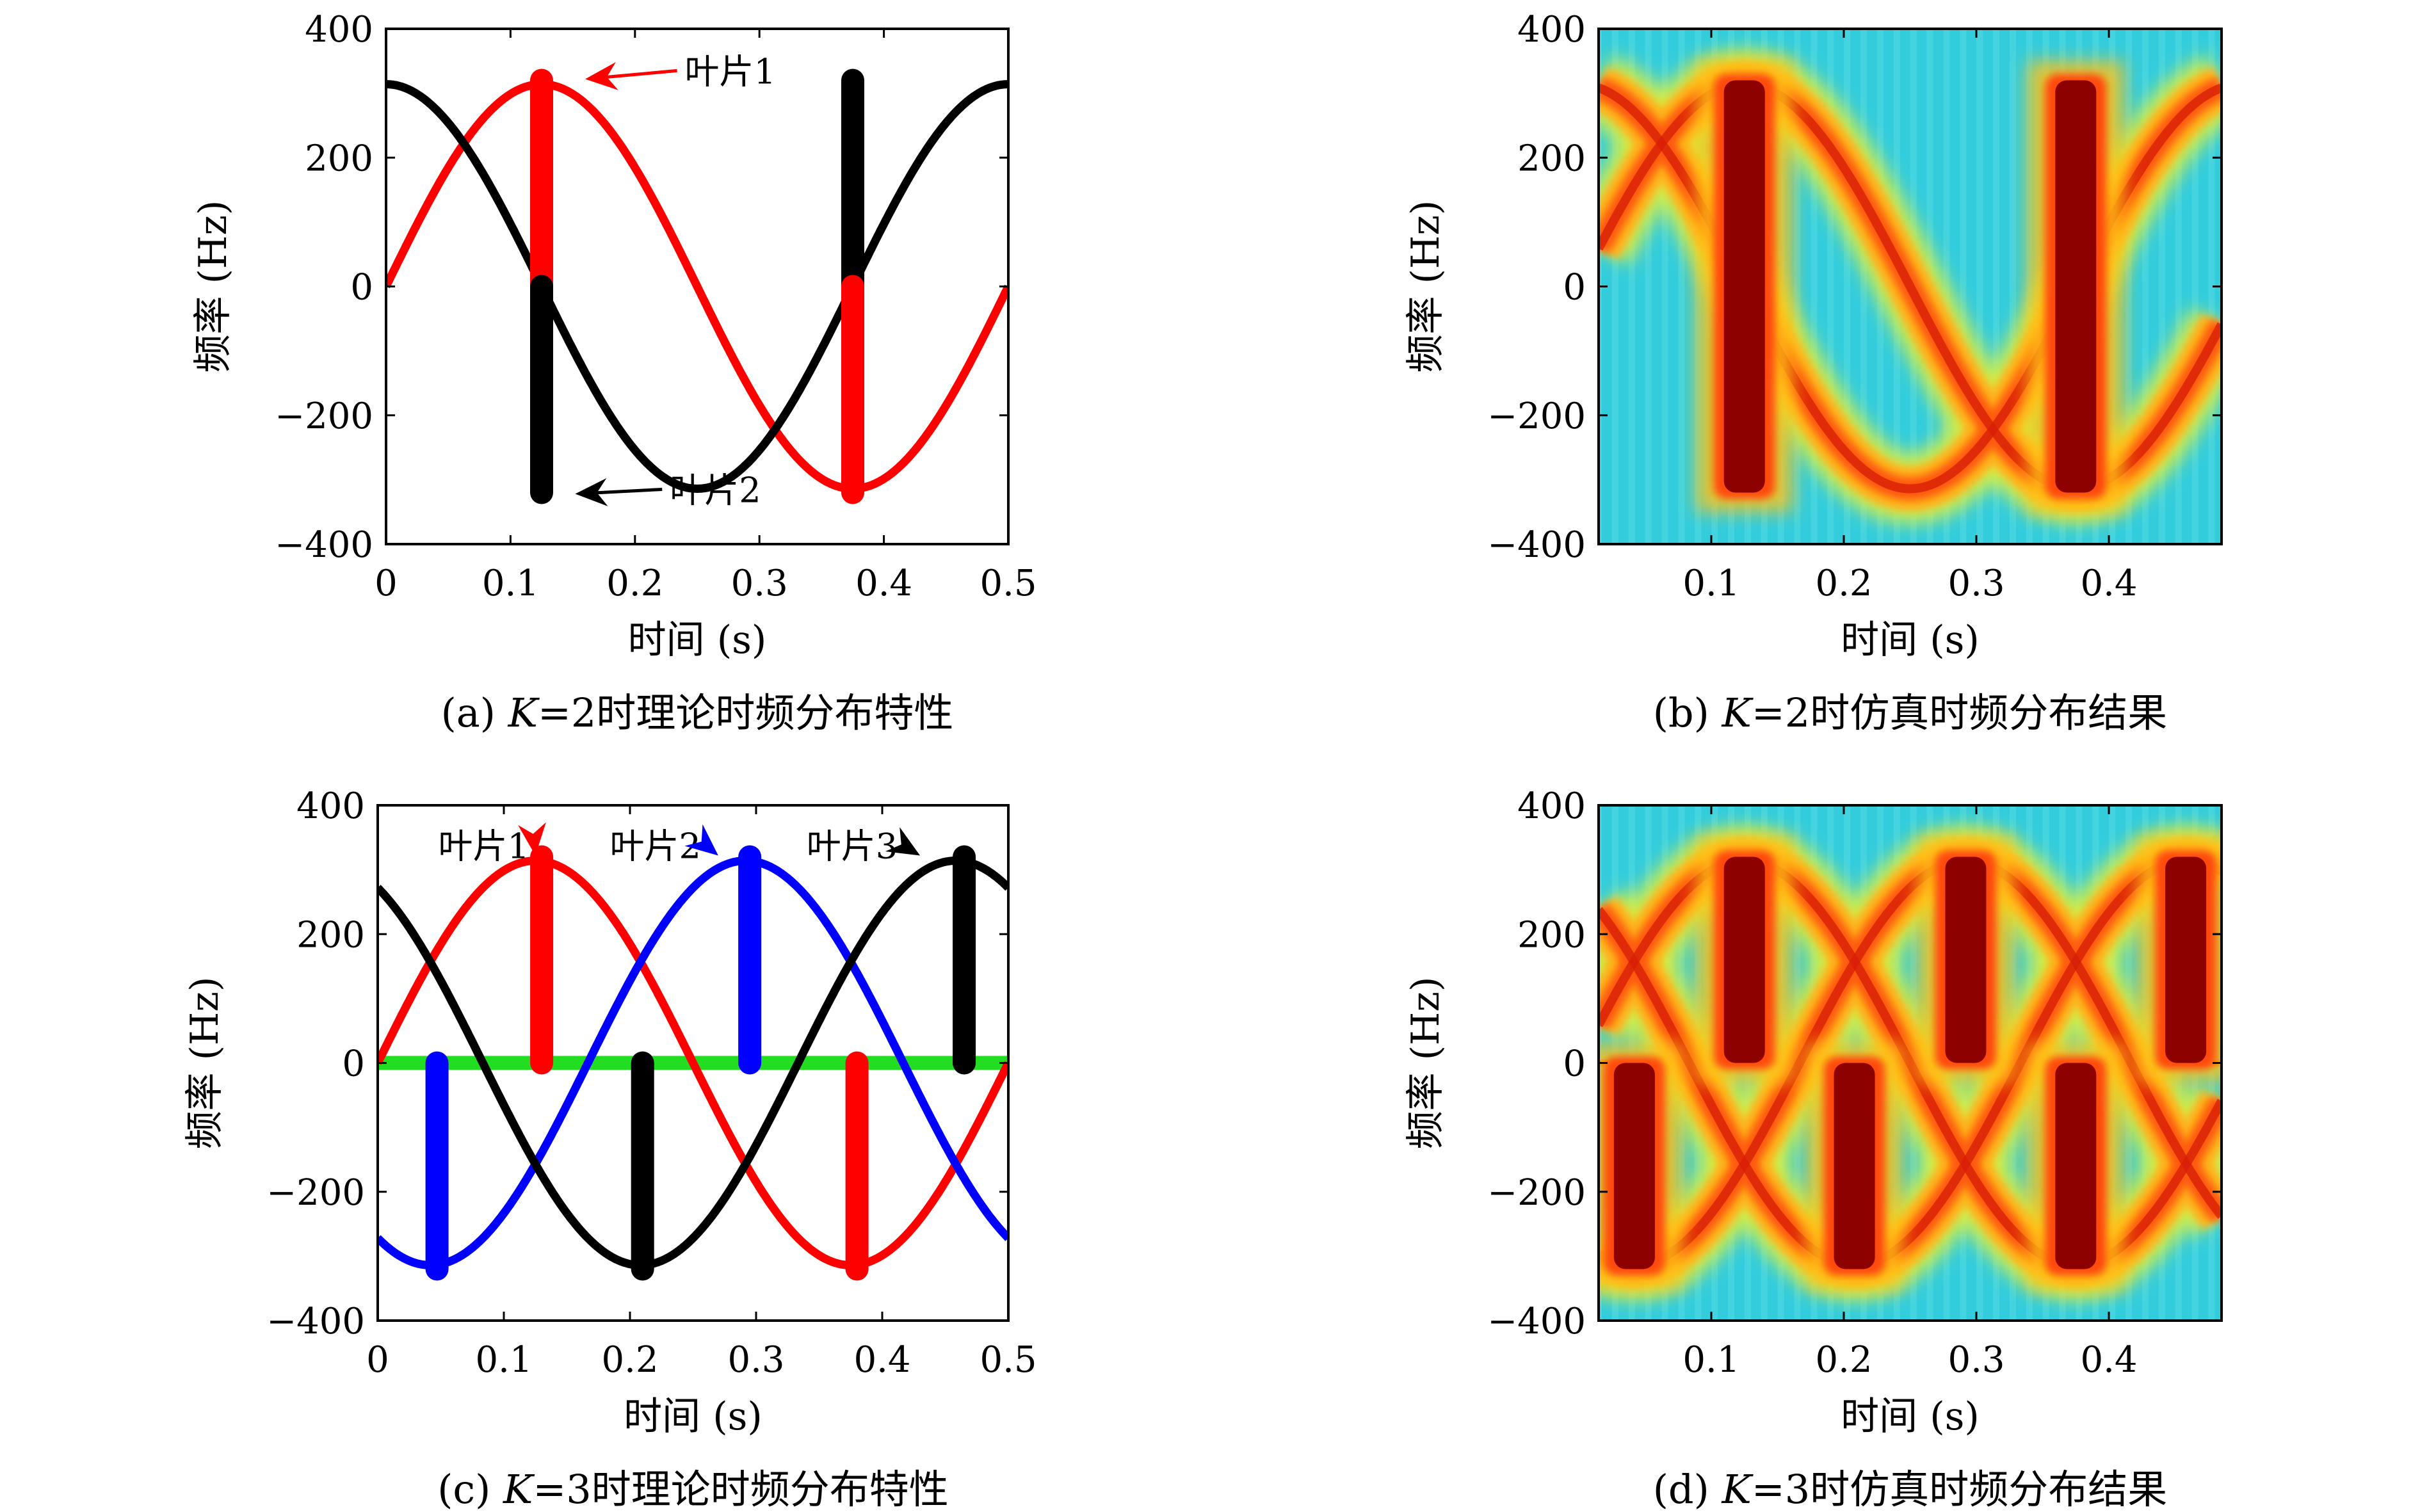  What do you see at coordinates (1959, 712) in the screenshot?
I see `caption-text: =2时仿真时频分布结果` at bounding box center [1959, 712].